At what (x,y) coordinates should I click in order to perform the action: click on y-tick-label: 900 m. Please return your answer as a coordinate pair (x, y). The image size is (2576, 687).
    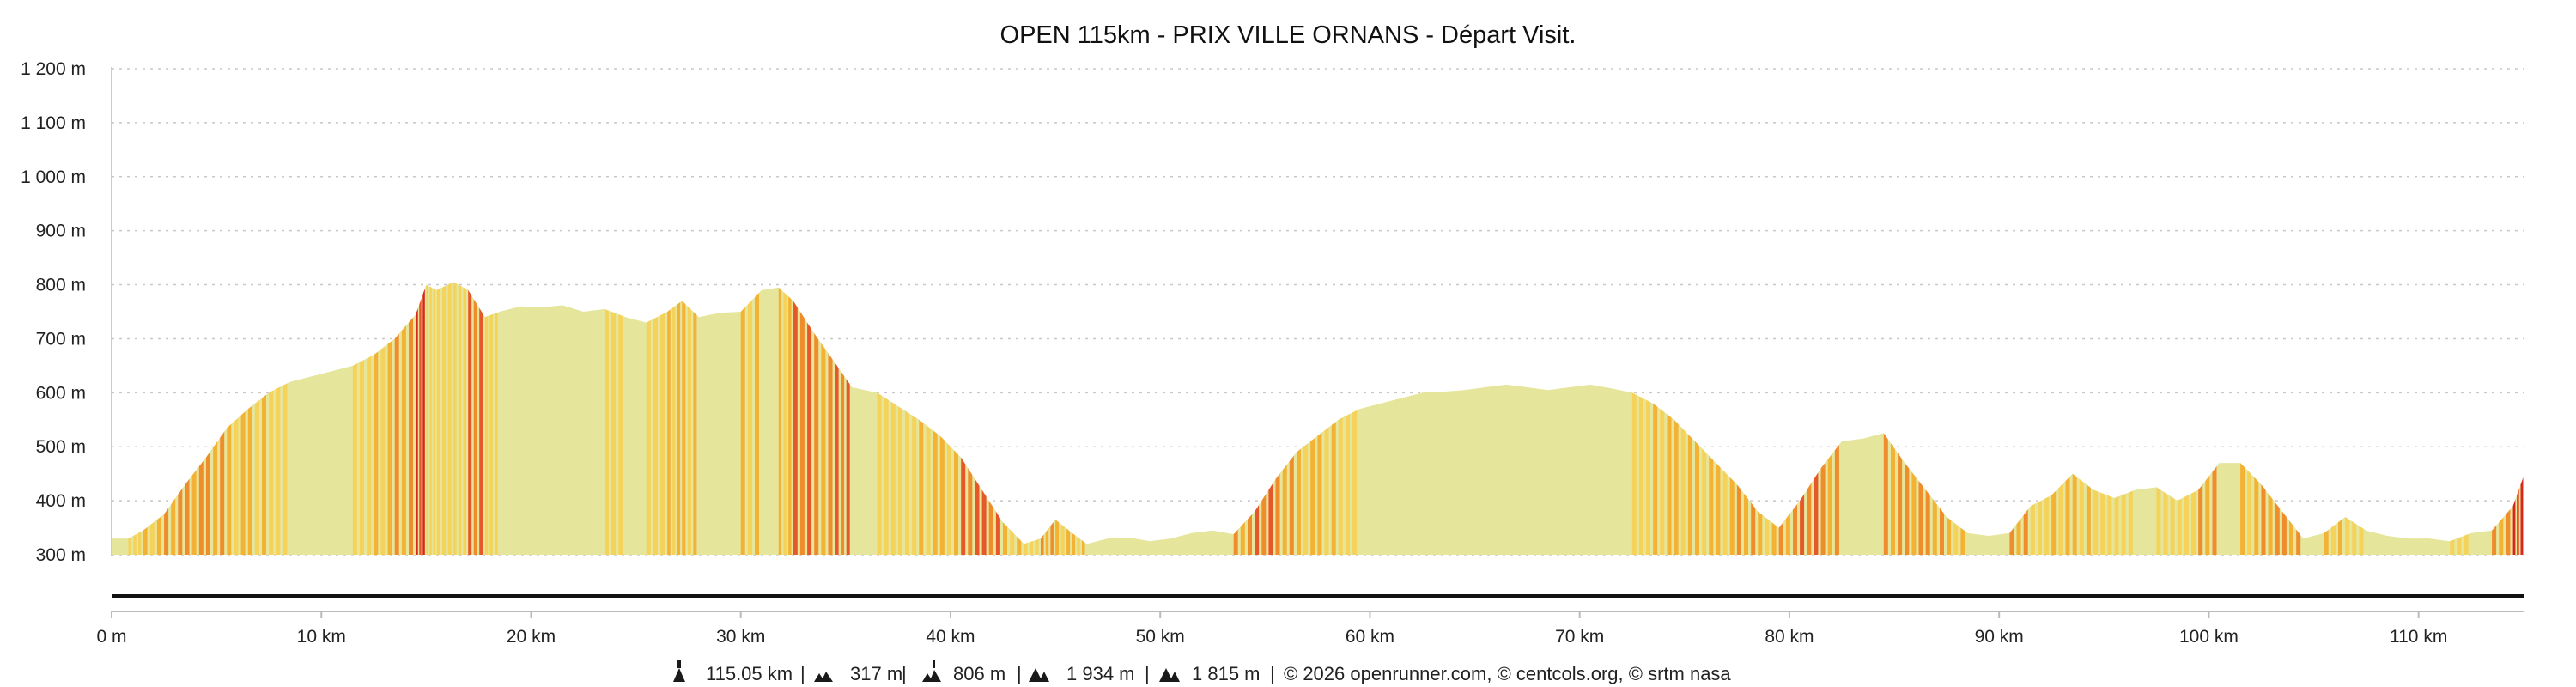
    Looking at the image, I should click on (61, 231).